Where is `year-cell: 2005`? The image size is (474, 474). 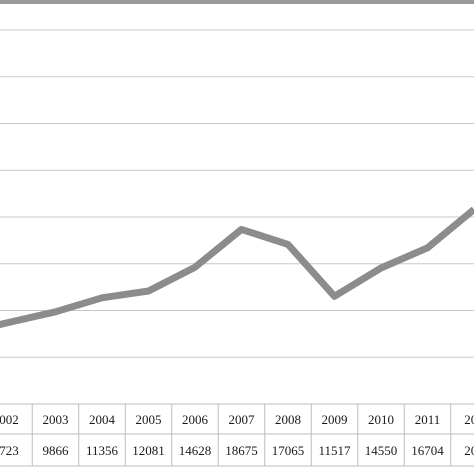
year-cell: 2005 is located at coordinates (149, 419).